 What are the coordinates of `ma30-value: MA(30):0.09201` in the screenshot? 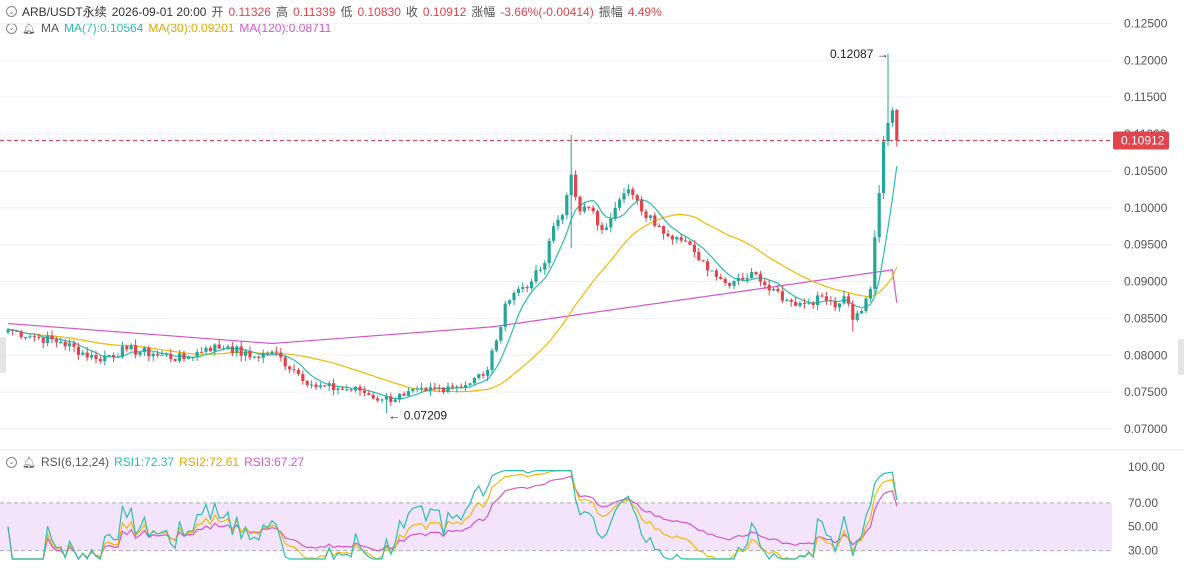 It's located at (191, 28).